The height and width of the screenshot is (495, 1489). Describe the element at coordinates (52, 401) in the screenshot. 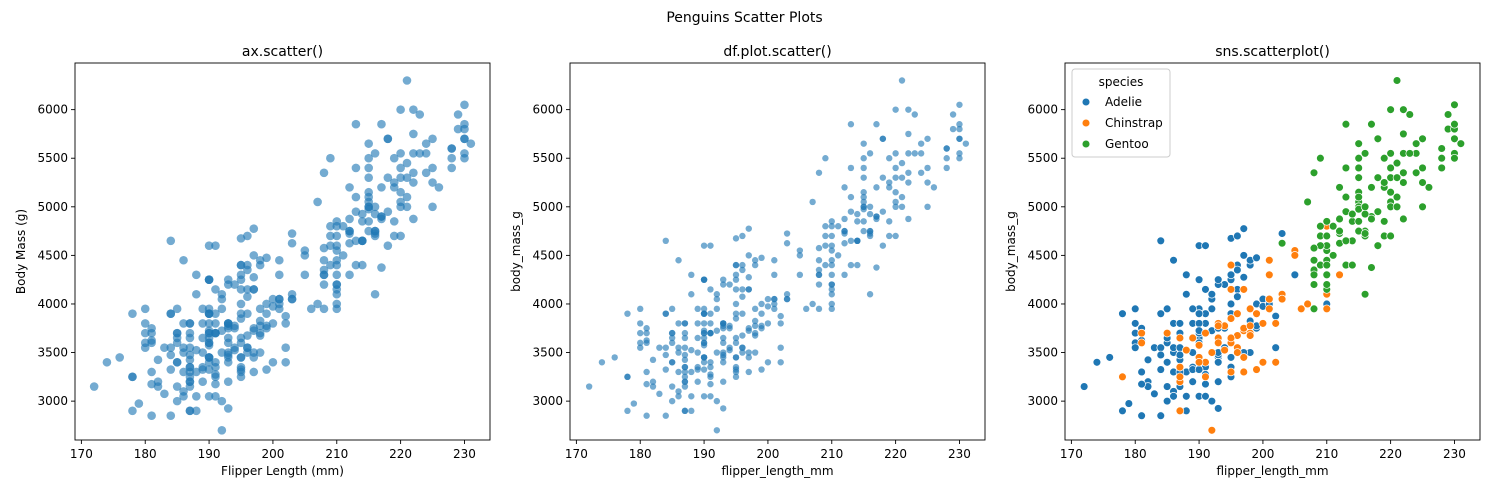

I see `y-tick-label: 3000` at that location.